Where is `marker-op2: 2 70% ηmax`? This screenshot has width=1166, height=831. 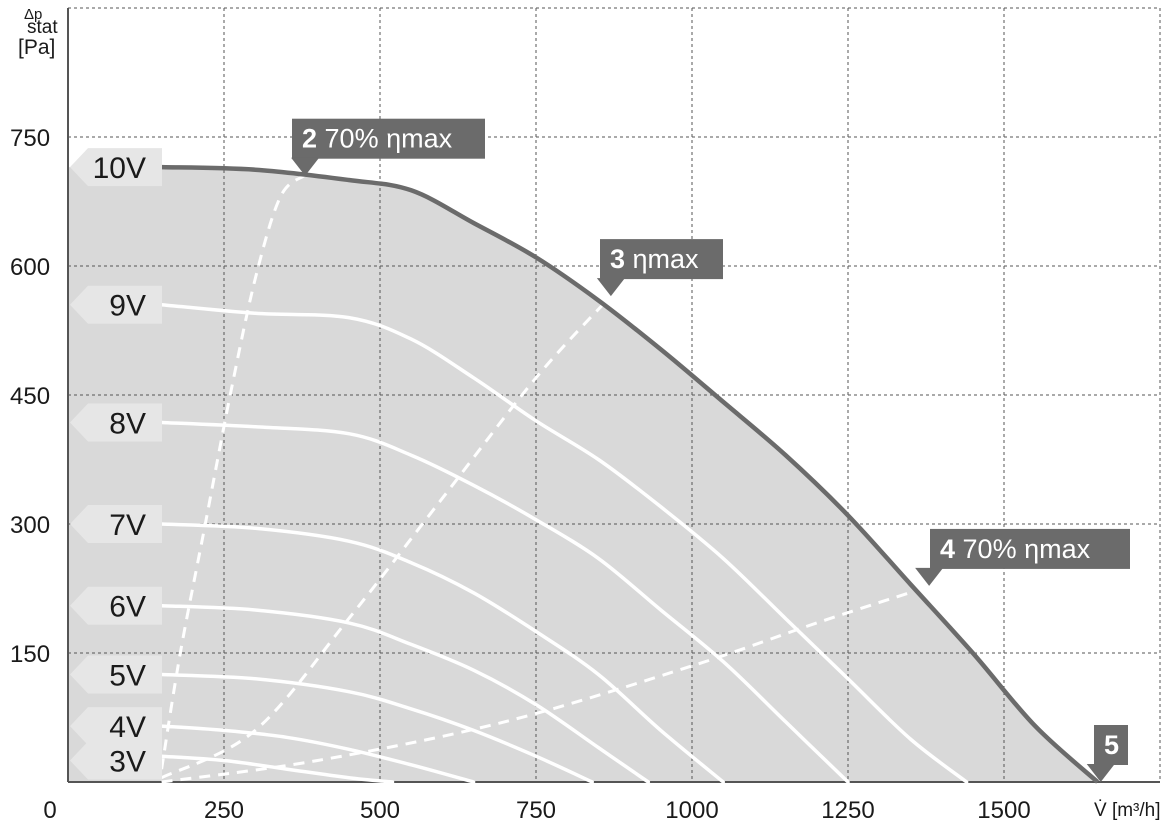
marker-op2: 2 70% ηmax is located at coordinates (388, 147).